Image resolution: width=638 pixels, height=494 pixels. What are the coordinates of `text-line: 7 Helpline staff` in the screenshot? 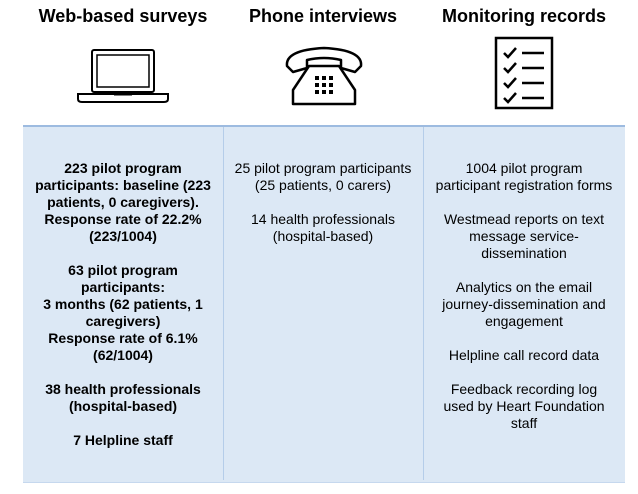 It's located at (123, 440).